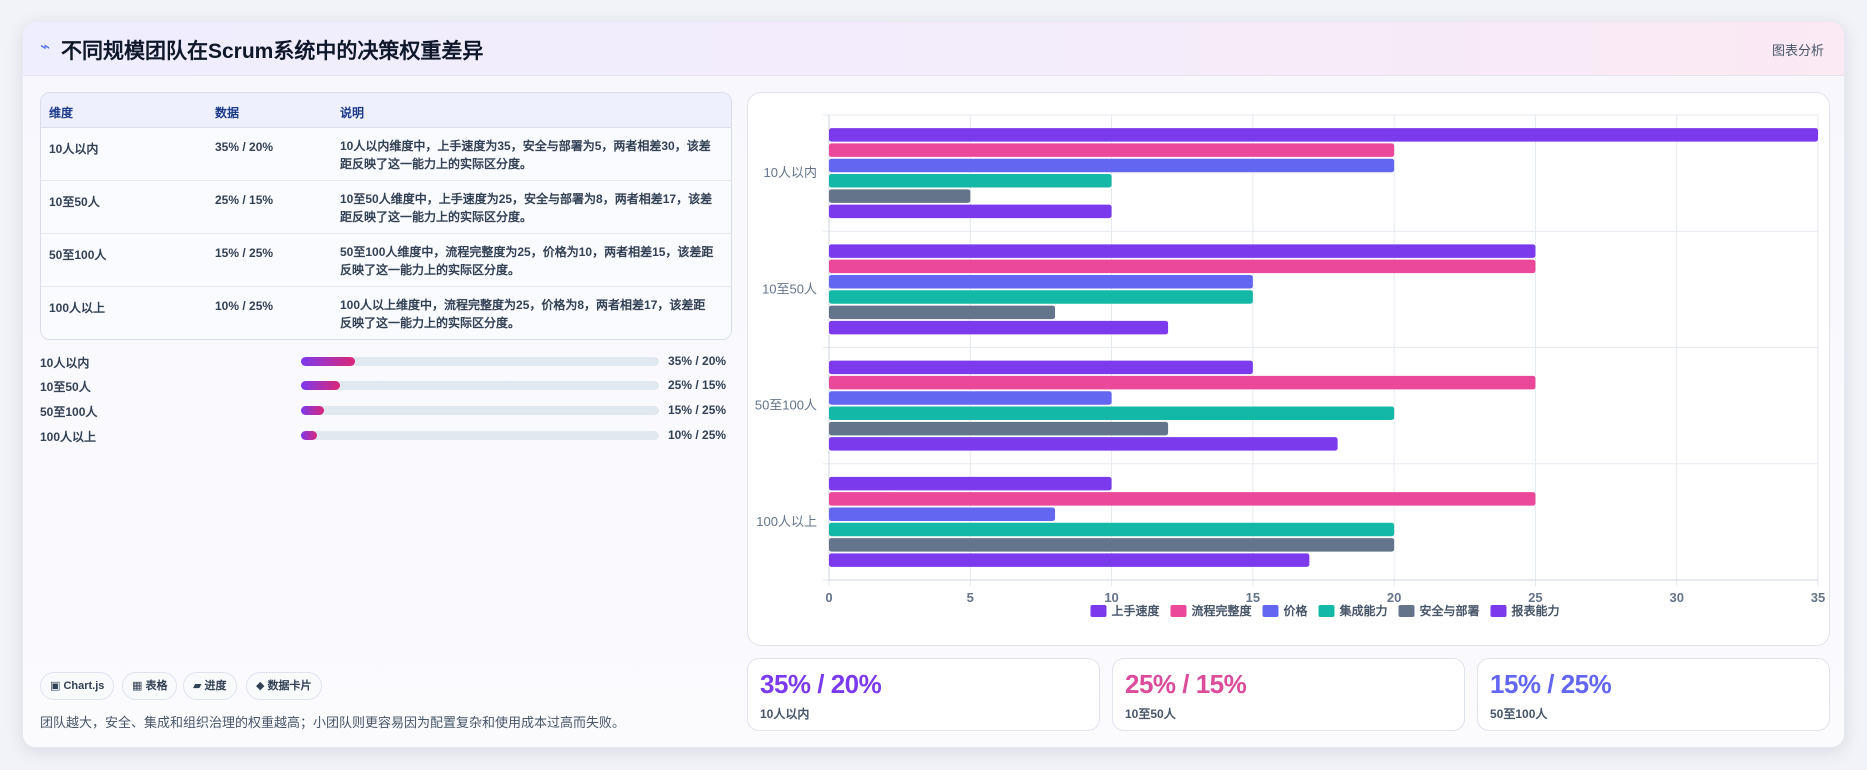 The width and height of the screenshot is (1867, 770). Describe the element at coordinates (1676, 597) in the screenshot. I see `x-tick-label: 30` at that location.